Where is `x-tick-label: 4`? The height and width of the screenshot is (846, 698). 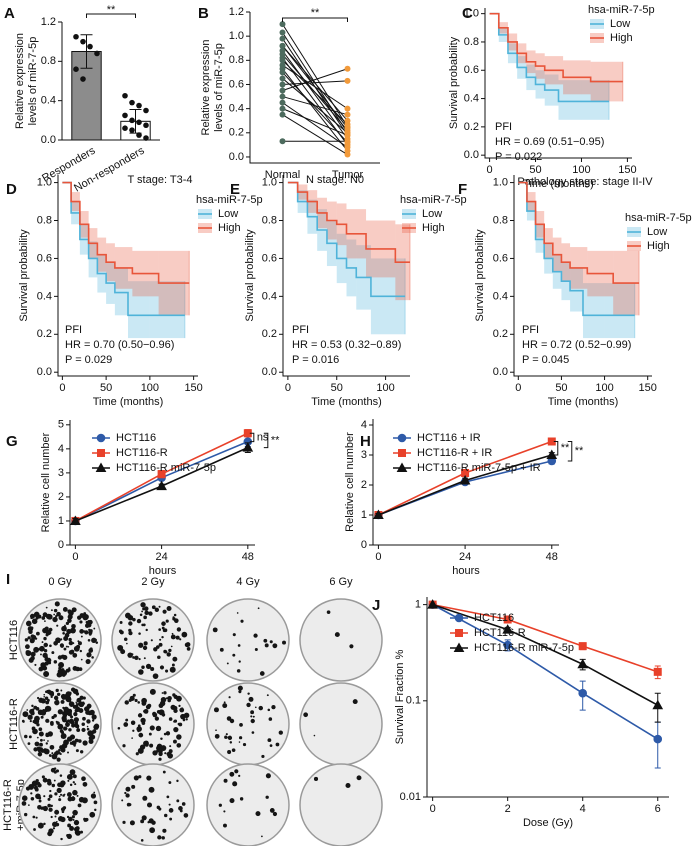
x-tick-label: 4 is located at coordinates (583, 809).